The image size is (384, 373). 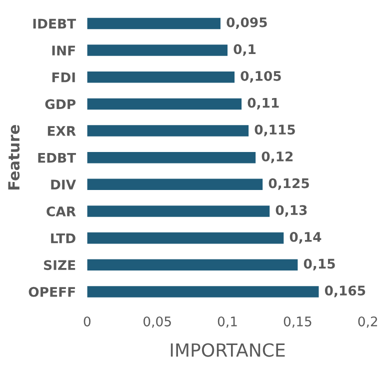 I want to click on data-label: 0,095, so click(x=246, y=23).